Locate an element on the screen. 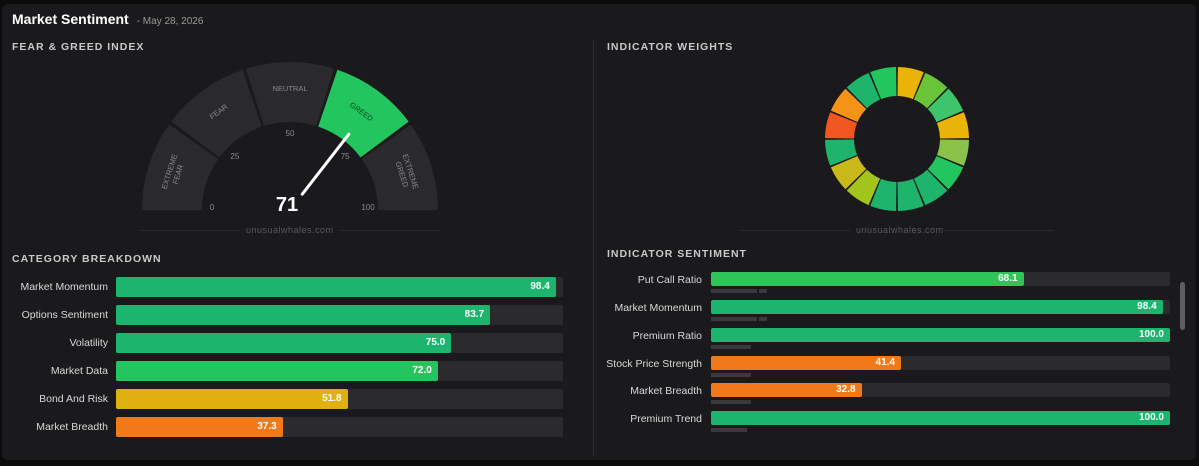  indicator-label: Market Breadth is located at coordinates (666, 391).